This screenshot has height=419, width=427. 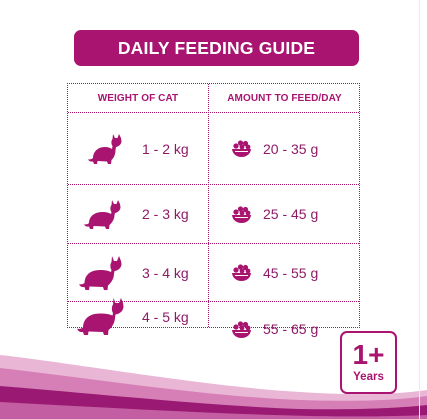 I want to click on header-weight-of-cat: WEIGHT OF CAT, so click(x=138, y=98).